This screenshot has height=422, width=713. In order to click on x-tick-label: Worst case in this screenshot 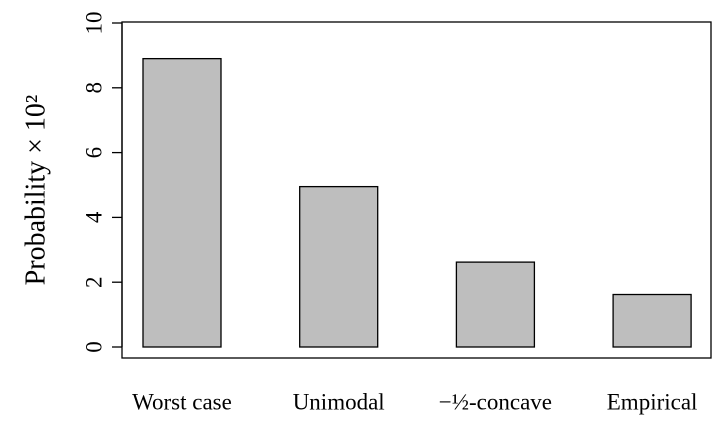, I will do `click(182, 401)`.